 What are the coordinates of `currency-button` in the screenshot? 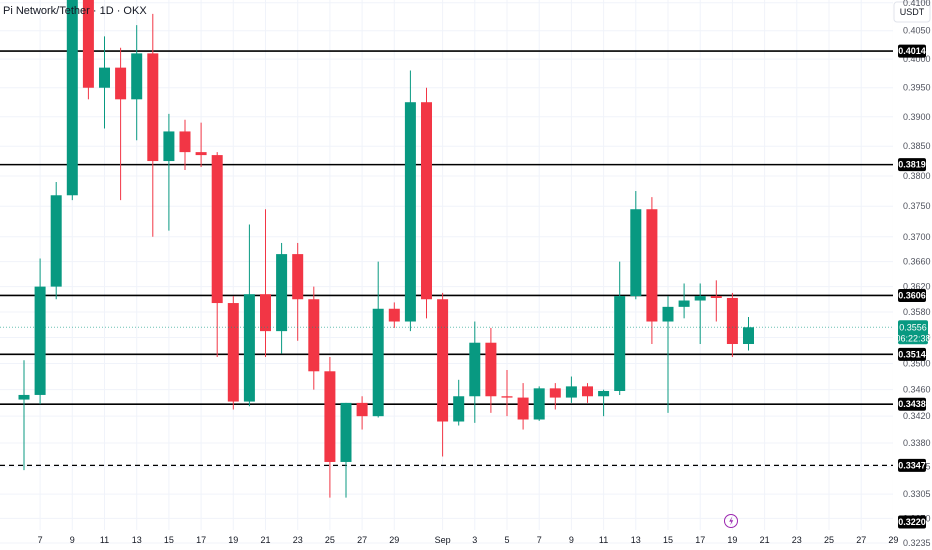 It's located at (912, 12).